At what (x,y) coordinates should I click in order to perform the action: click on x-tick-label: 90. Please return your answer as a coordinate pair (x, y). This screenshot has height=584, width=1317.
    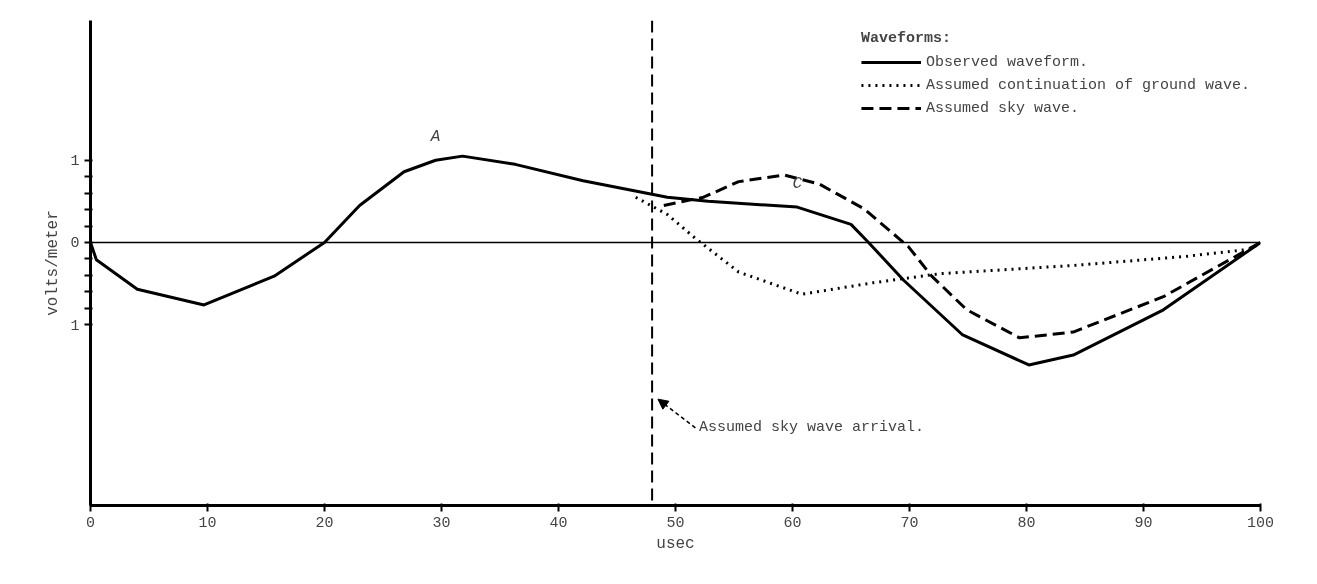
    Looking at the image, I should click on (1143, 523).